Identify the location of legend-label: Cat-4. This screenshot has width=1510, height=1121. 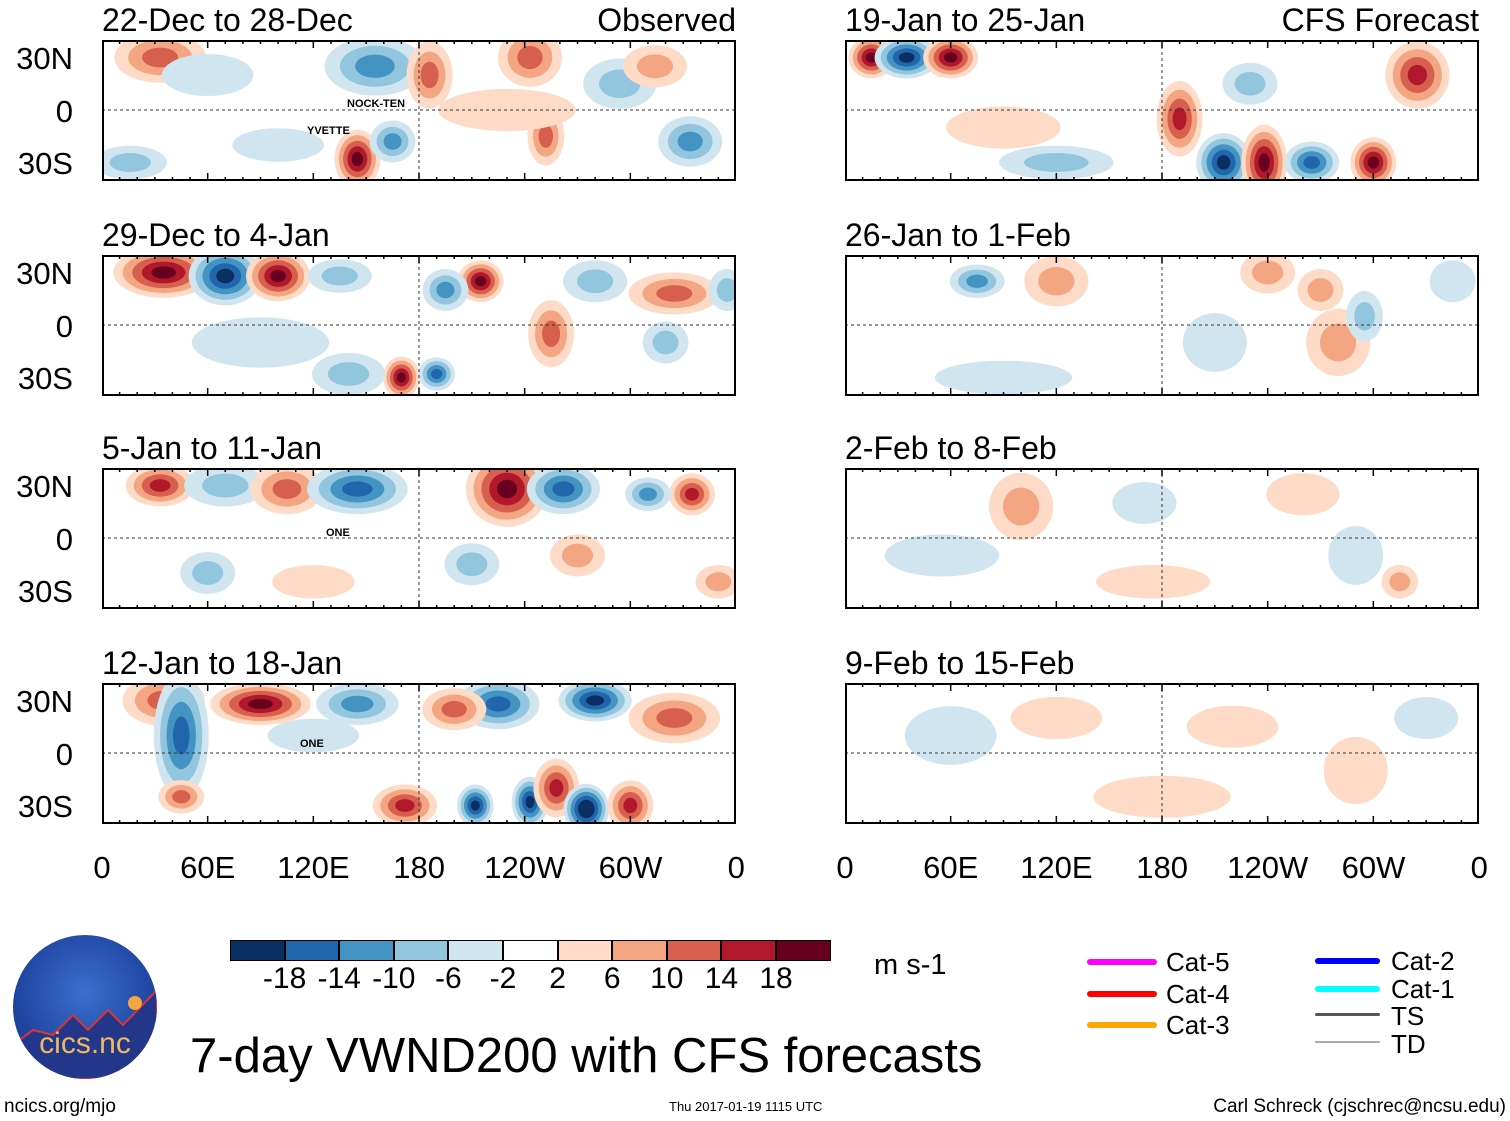
(1198, 993).